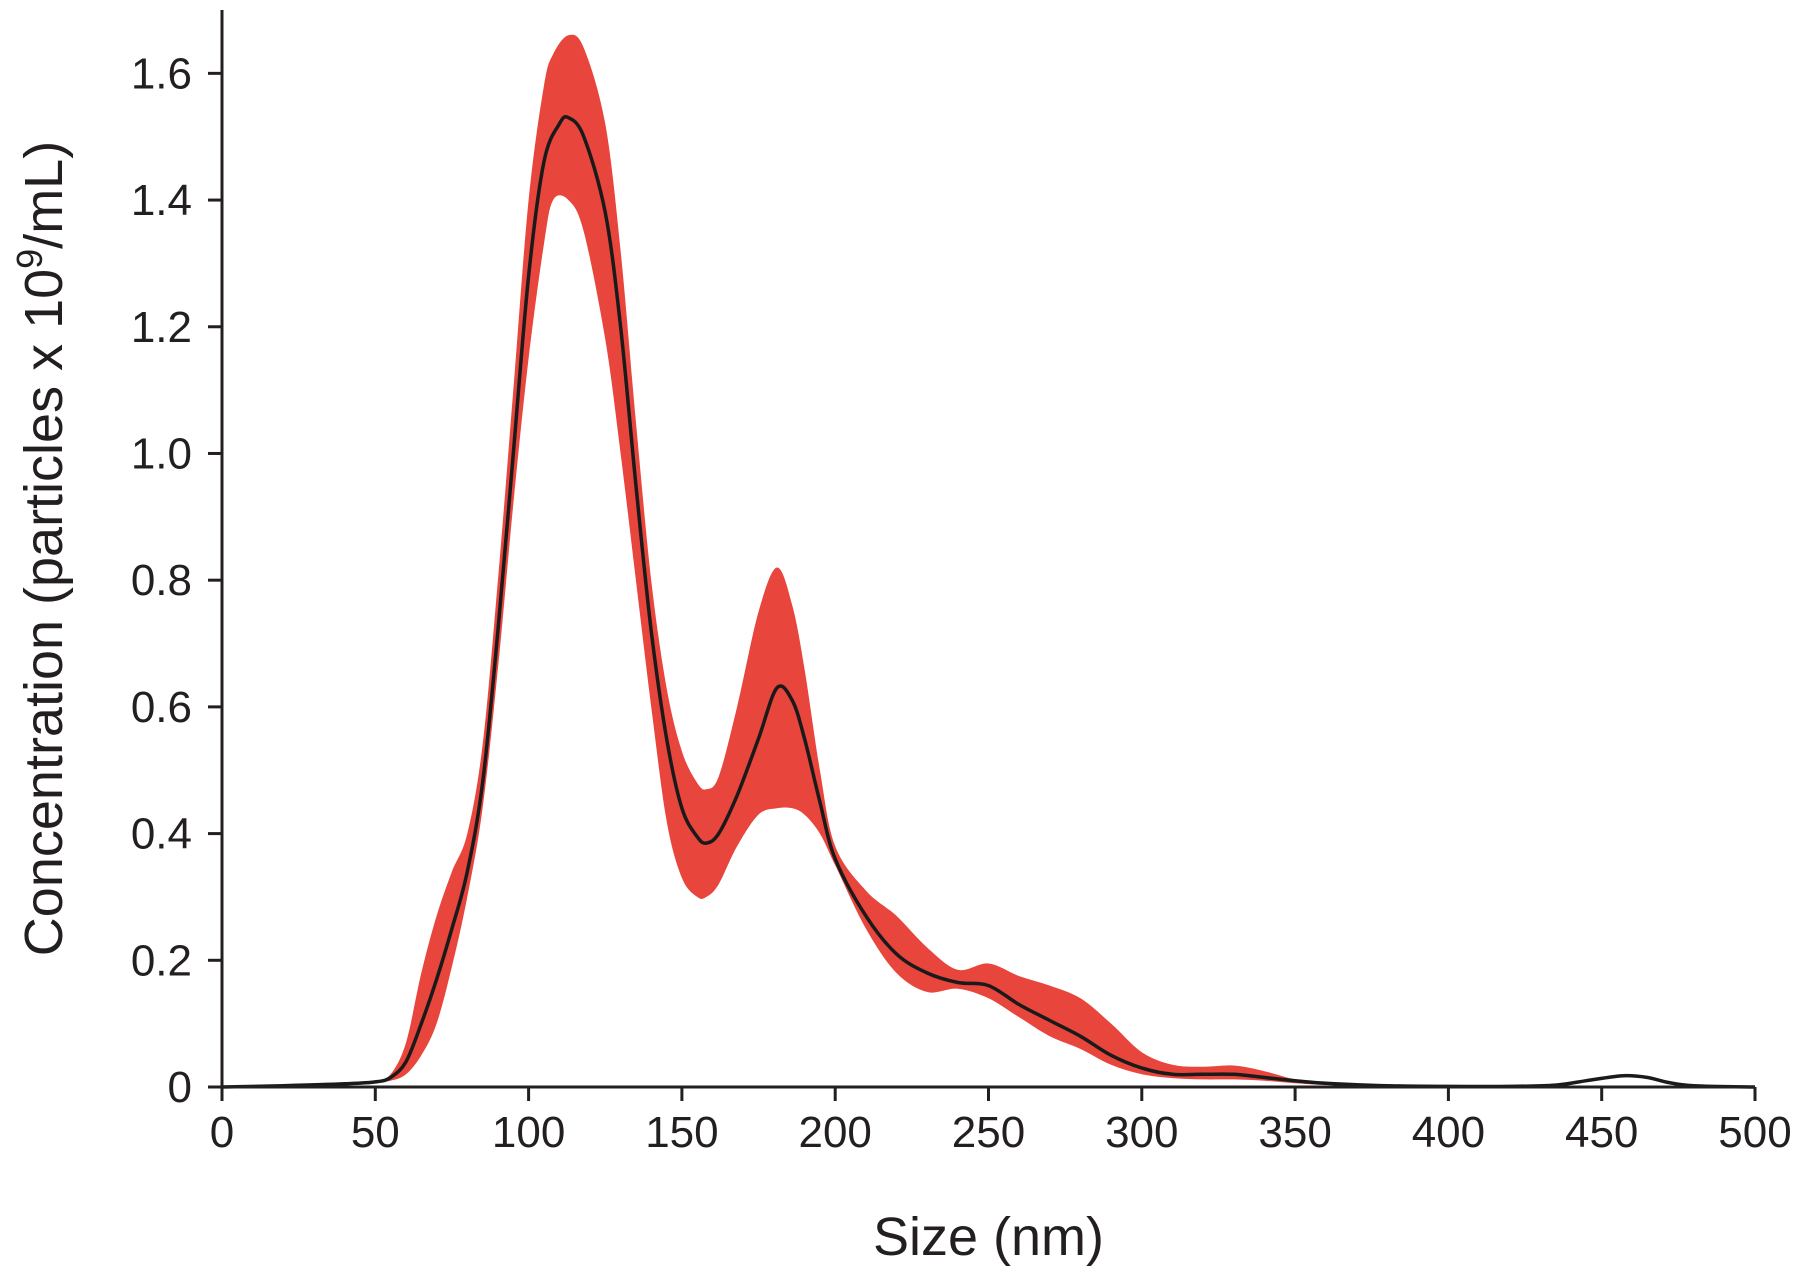 The height and width of the screenshot is (1278, 1804). I want to click on x-tick-label: 500, so click(1754, 1132).